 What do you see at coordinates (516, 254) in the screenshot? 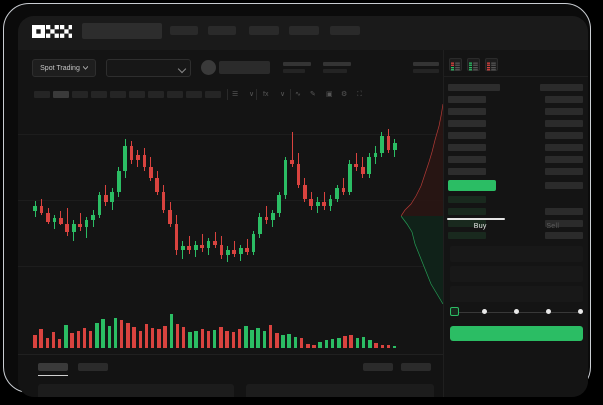
I see `order-price-field` at bounding box center [516, 254].